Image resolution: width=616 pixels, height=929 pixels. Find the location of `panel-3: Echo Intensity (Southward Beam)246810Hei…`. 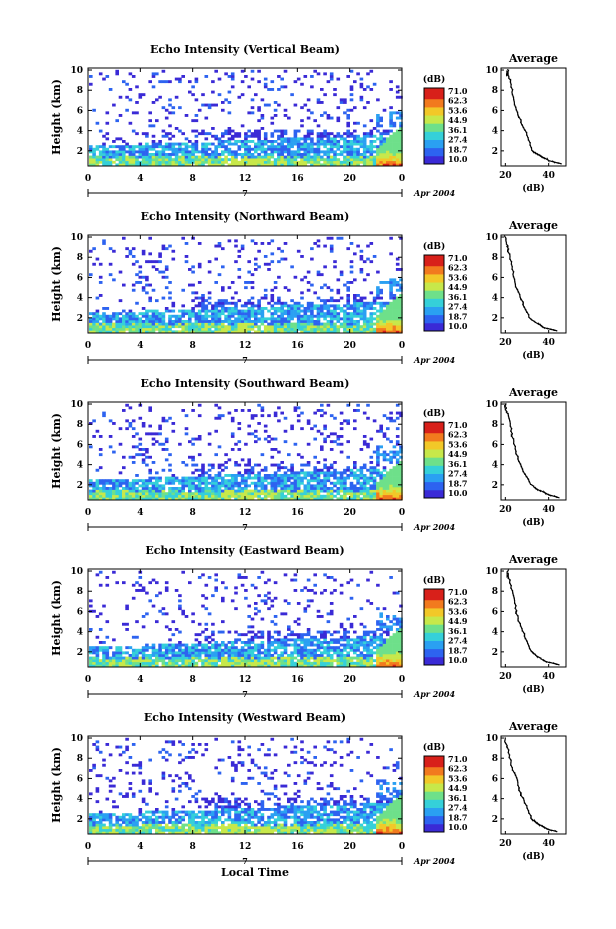

panel-3: Echo Intensity (Southward Beam)246810Hei… is located at coordinates (308, 454).